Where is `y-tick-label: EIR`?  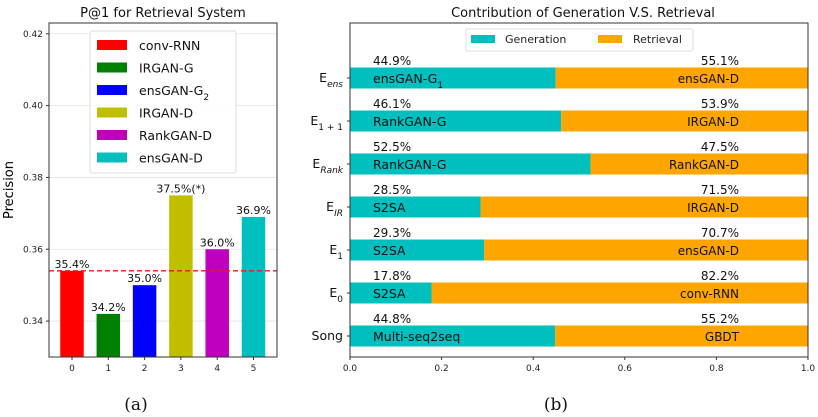
y-tick-label: EIR is located at coordinates (334, 209).